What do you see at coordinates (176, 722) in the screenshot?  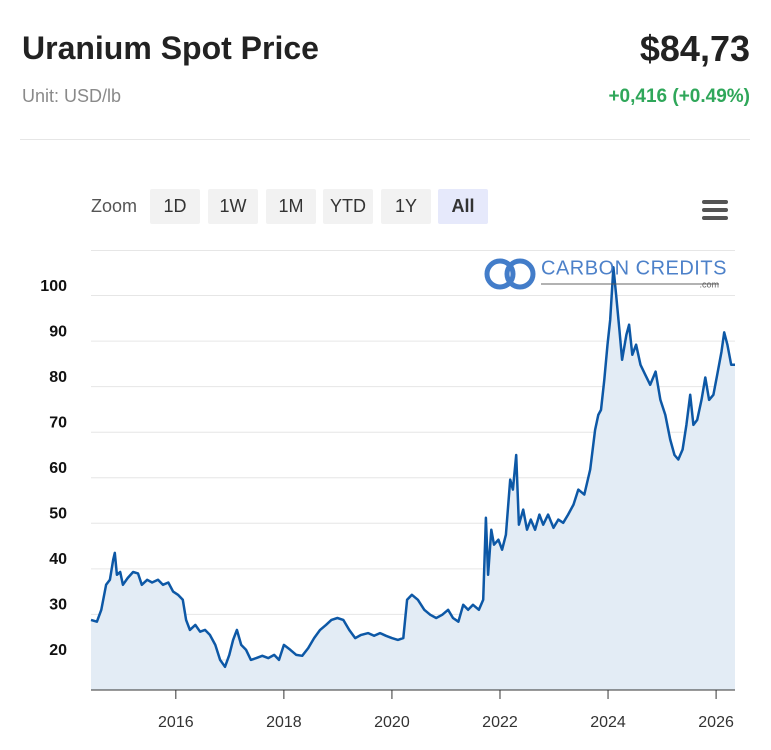 I see `x-tick-label: 2016` at bounding box center [176, 722].